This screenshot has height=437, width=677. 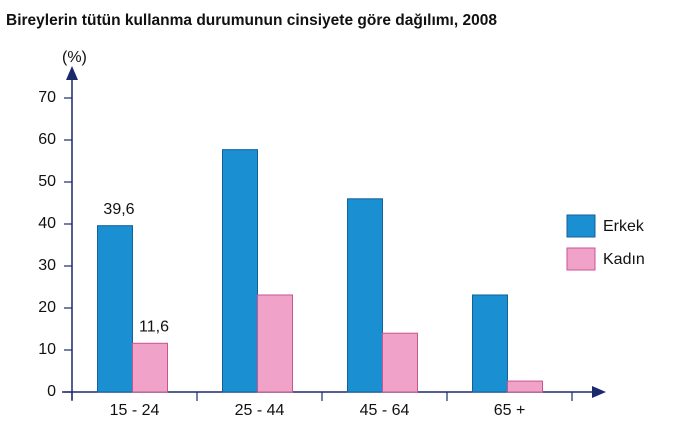 What do you see at coordinates (118, 209) in the screenshot?
I see `value-label: 39,6` at bounding box center [118, 209].